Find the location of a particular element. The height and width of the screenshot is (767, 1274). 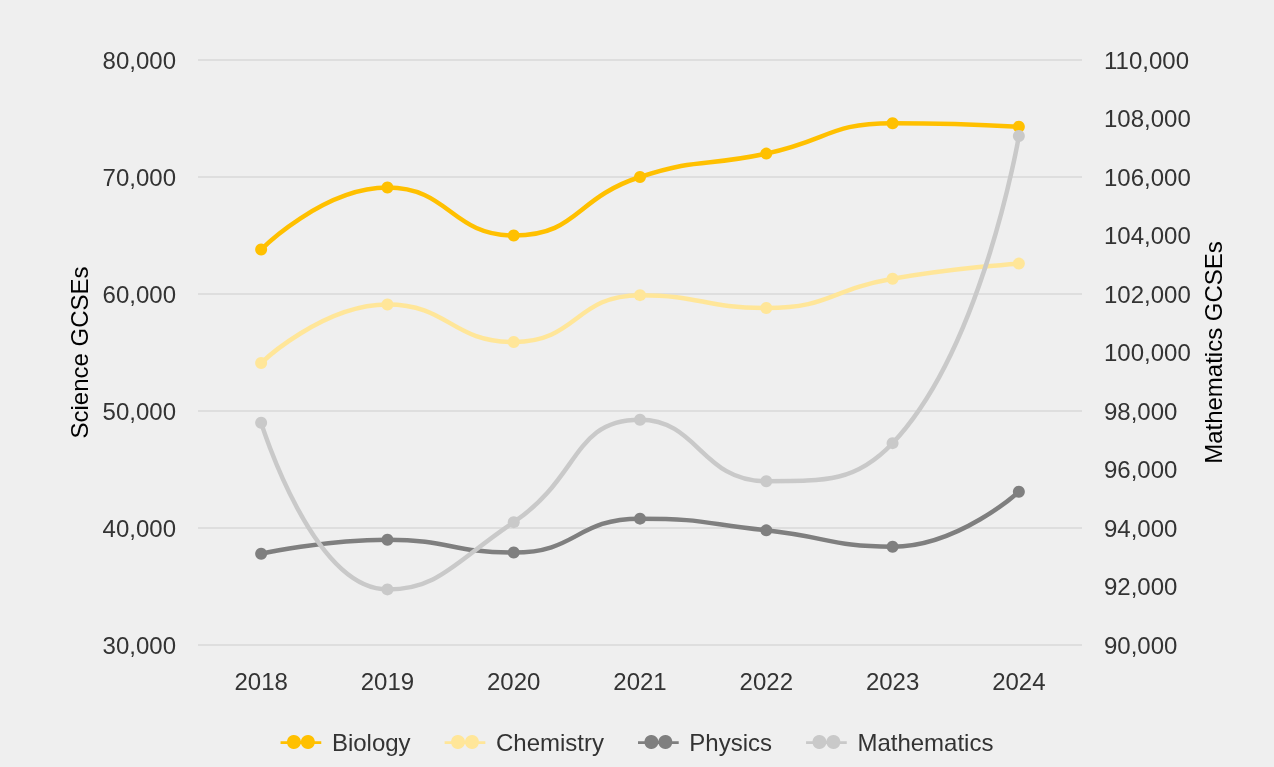

x-tick-label: 2024 is located at coordinates (1019, 681).